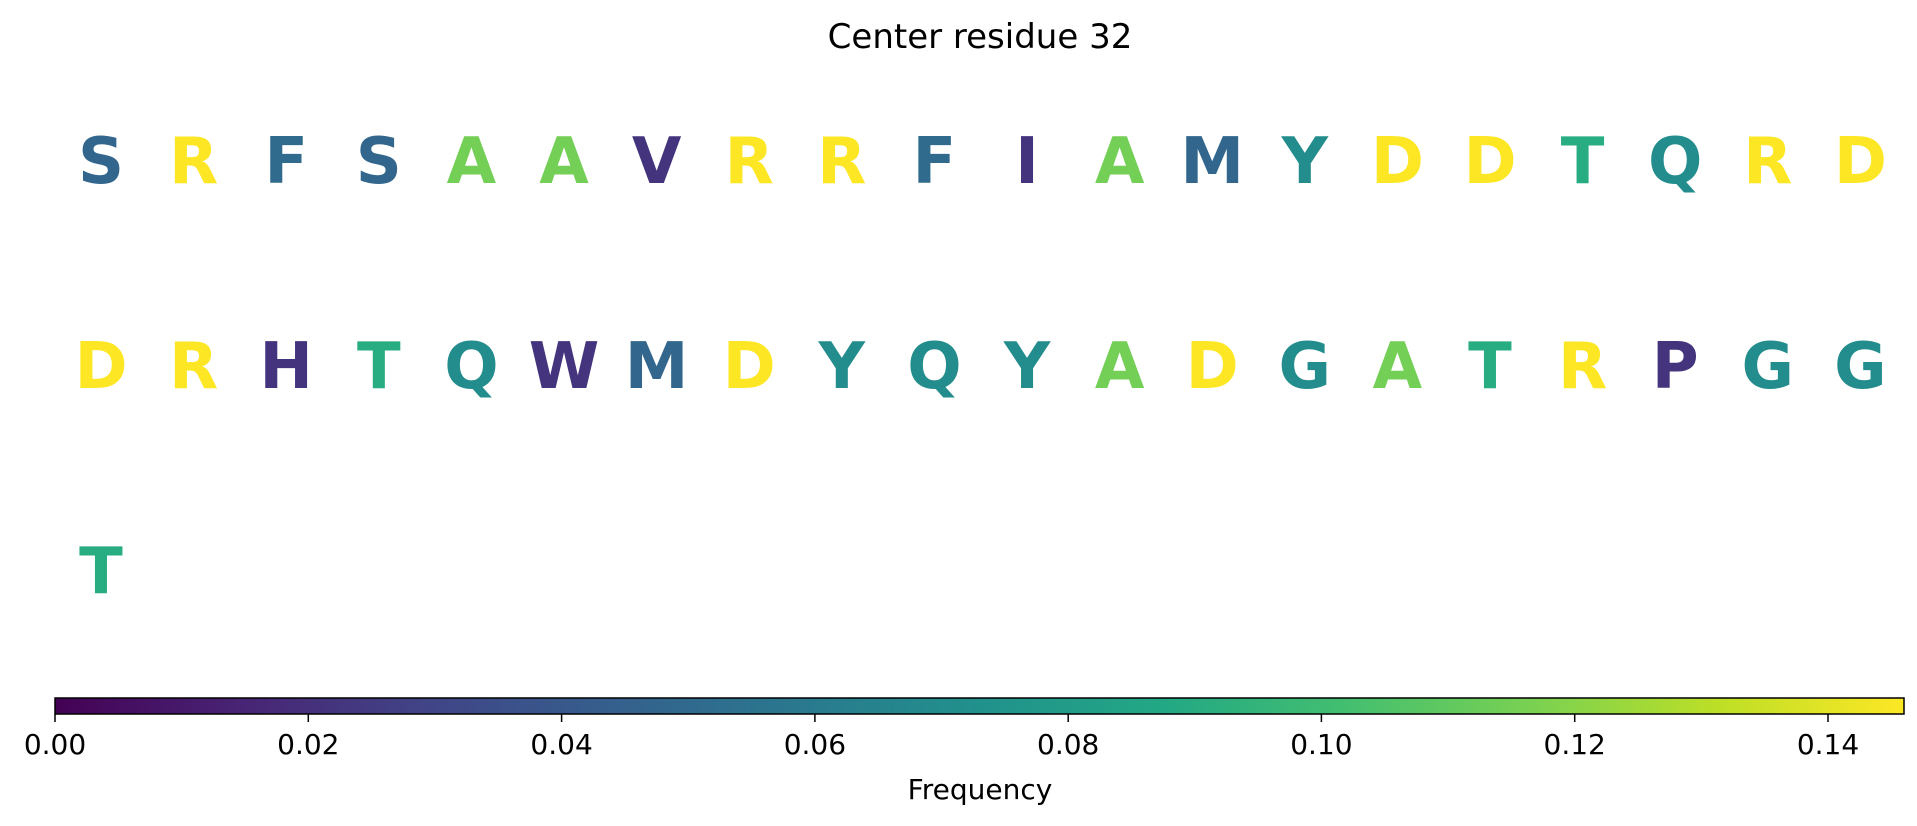  What do you see at coordinates (980, 789) in the screenshot?
I see `colorbar-label: Frequency` at bounding box center [980, 789].